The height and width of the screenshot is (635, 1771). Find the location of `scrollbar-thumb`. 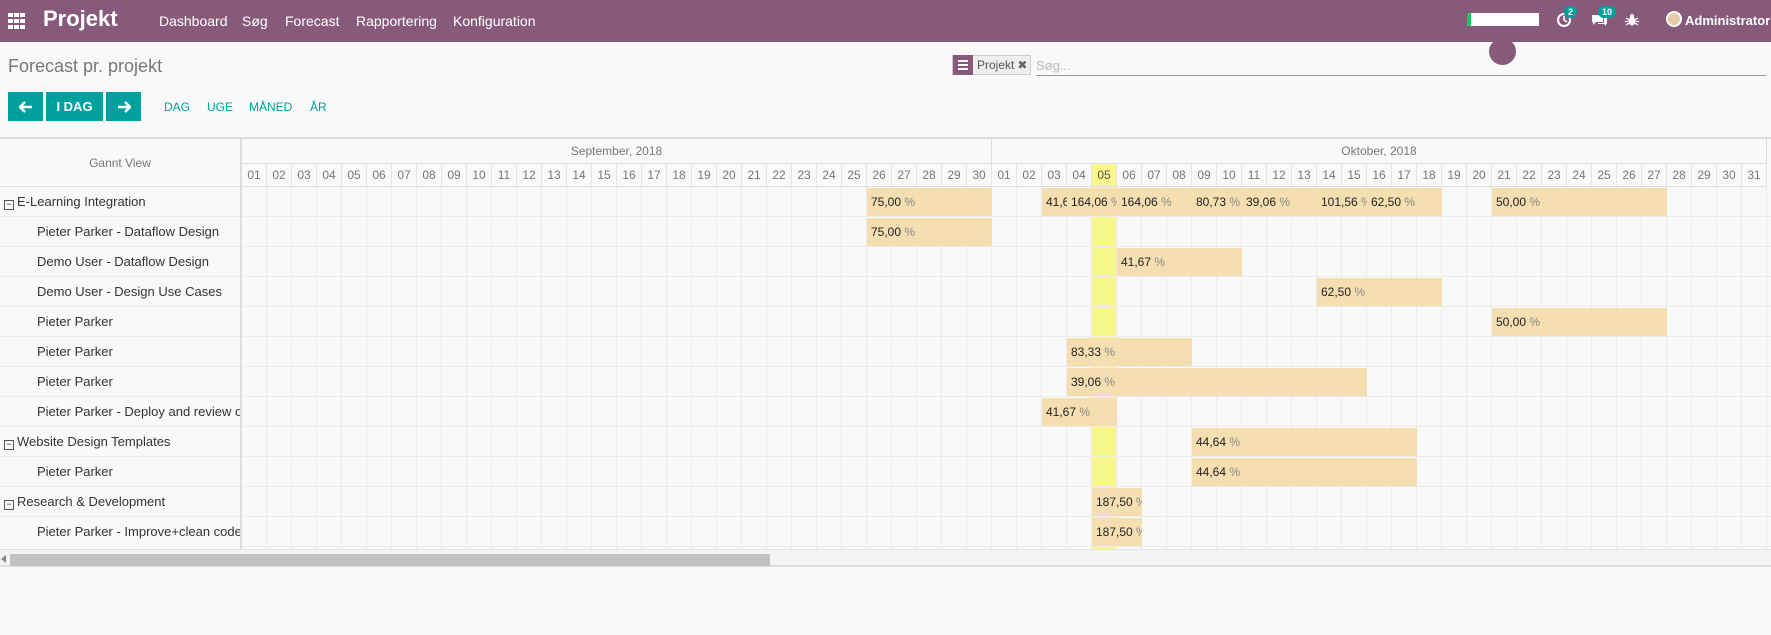

scrollbar-thumb is located at coordinates (390, 560).